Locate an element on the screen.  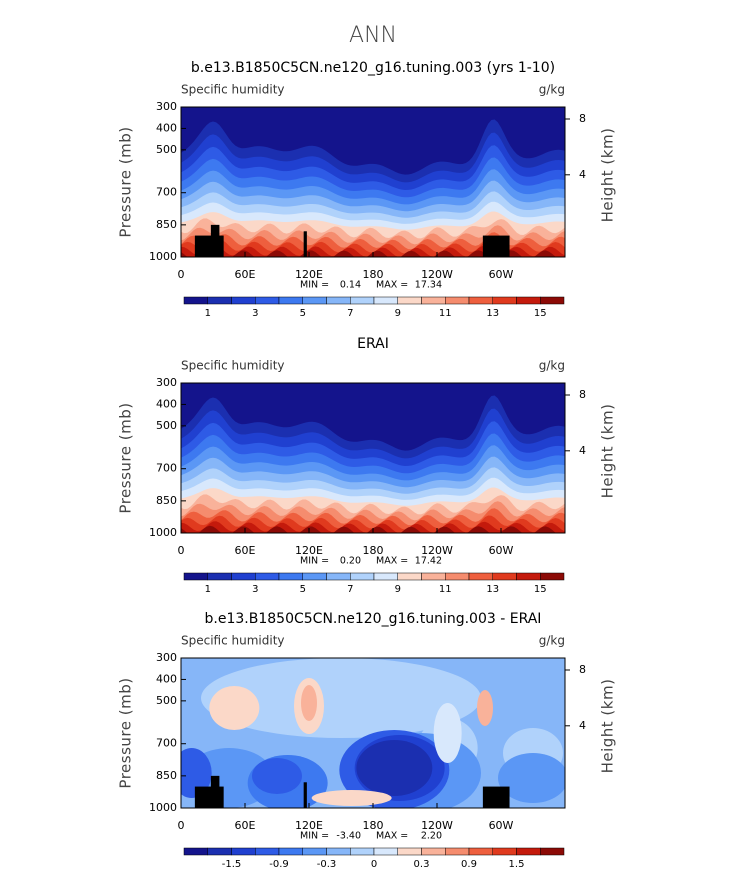
colorbar-label: 0.9 is located at coordinates (469, 864).